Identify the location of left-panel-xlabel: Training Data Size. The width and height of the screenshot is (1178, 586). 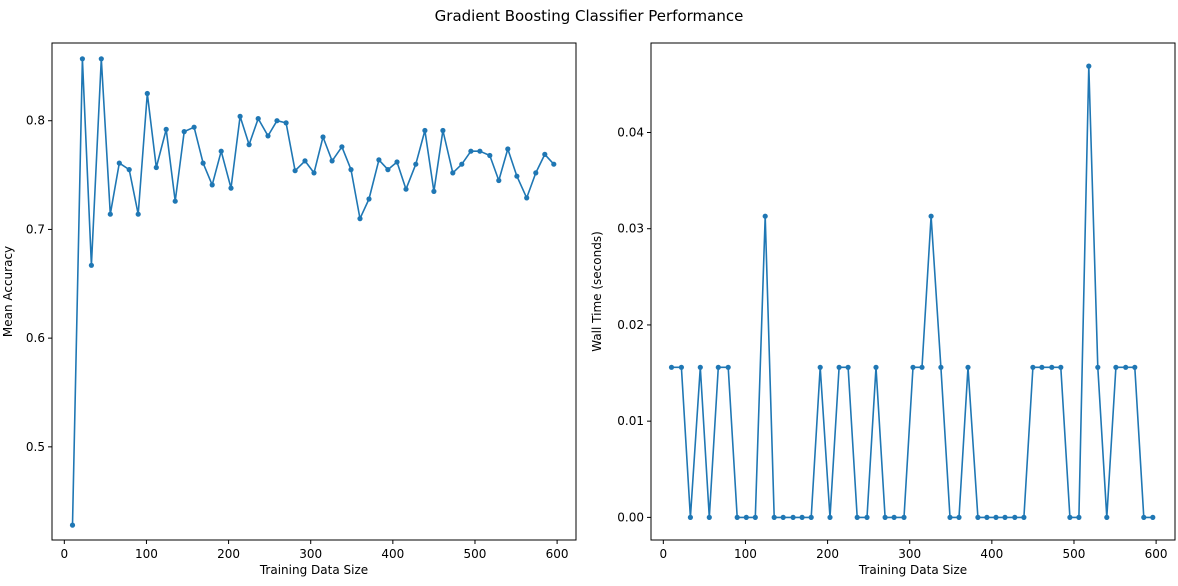
(313, 570).